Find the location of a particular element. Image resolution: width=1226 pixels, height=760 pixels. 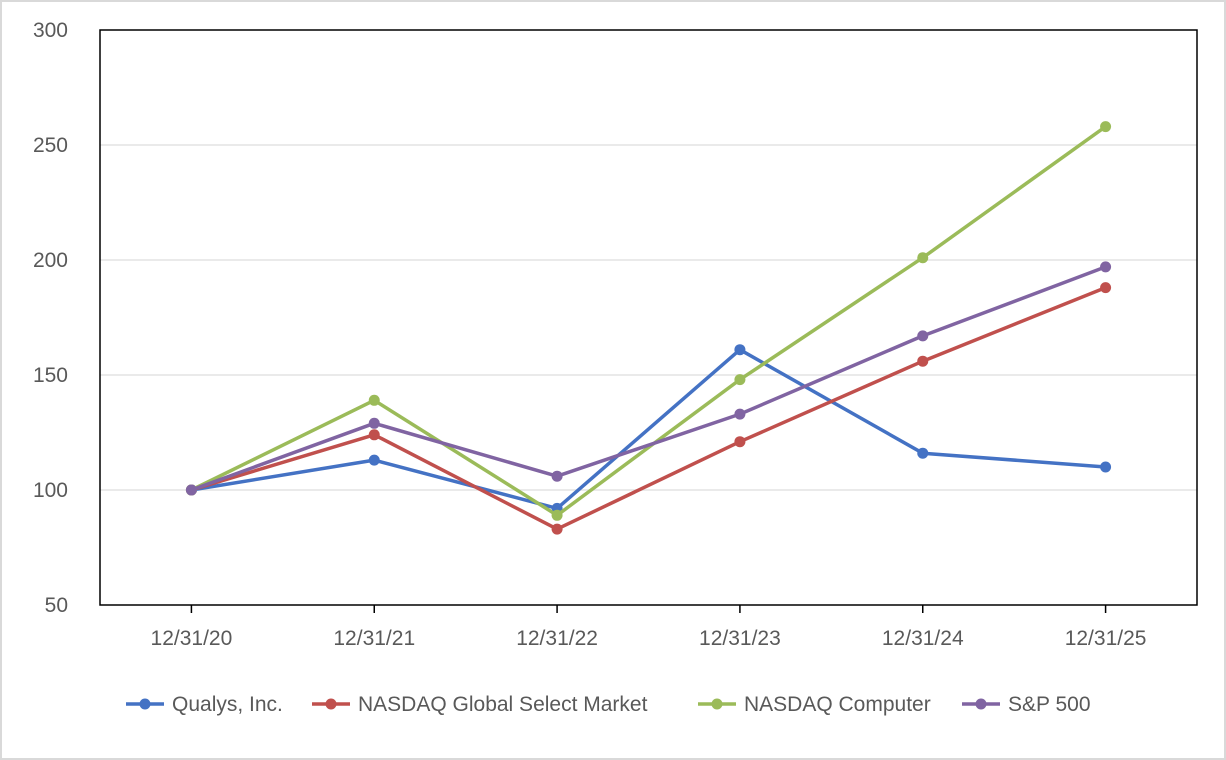

x-tick-label: 12/31/23 is located at coordinates (740, 638).